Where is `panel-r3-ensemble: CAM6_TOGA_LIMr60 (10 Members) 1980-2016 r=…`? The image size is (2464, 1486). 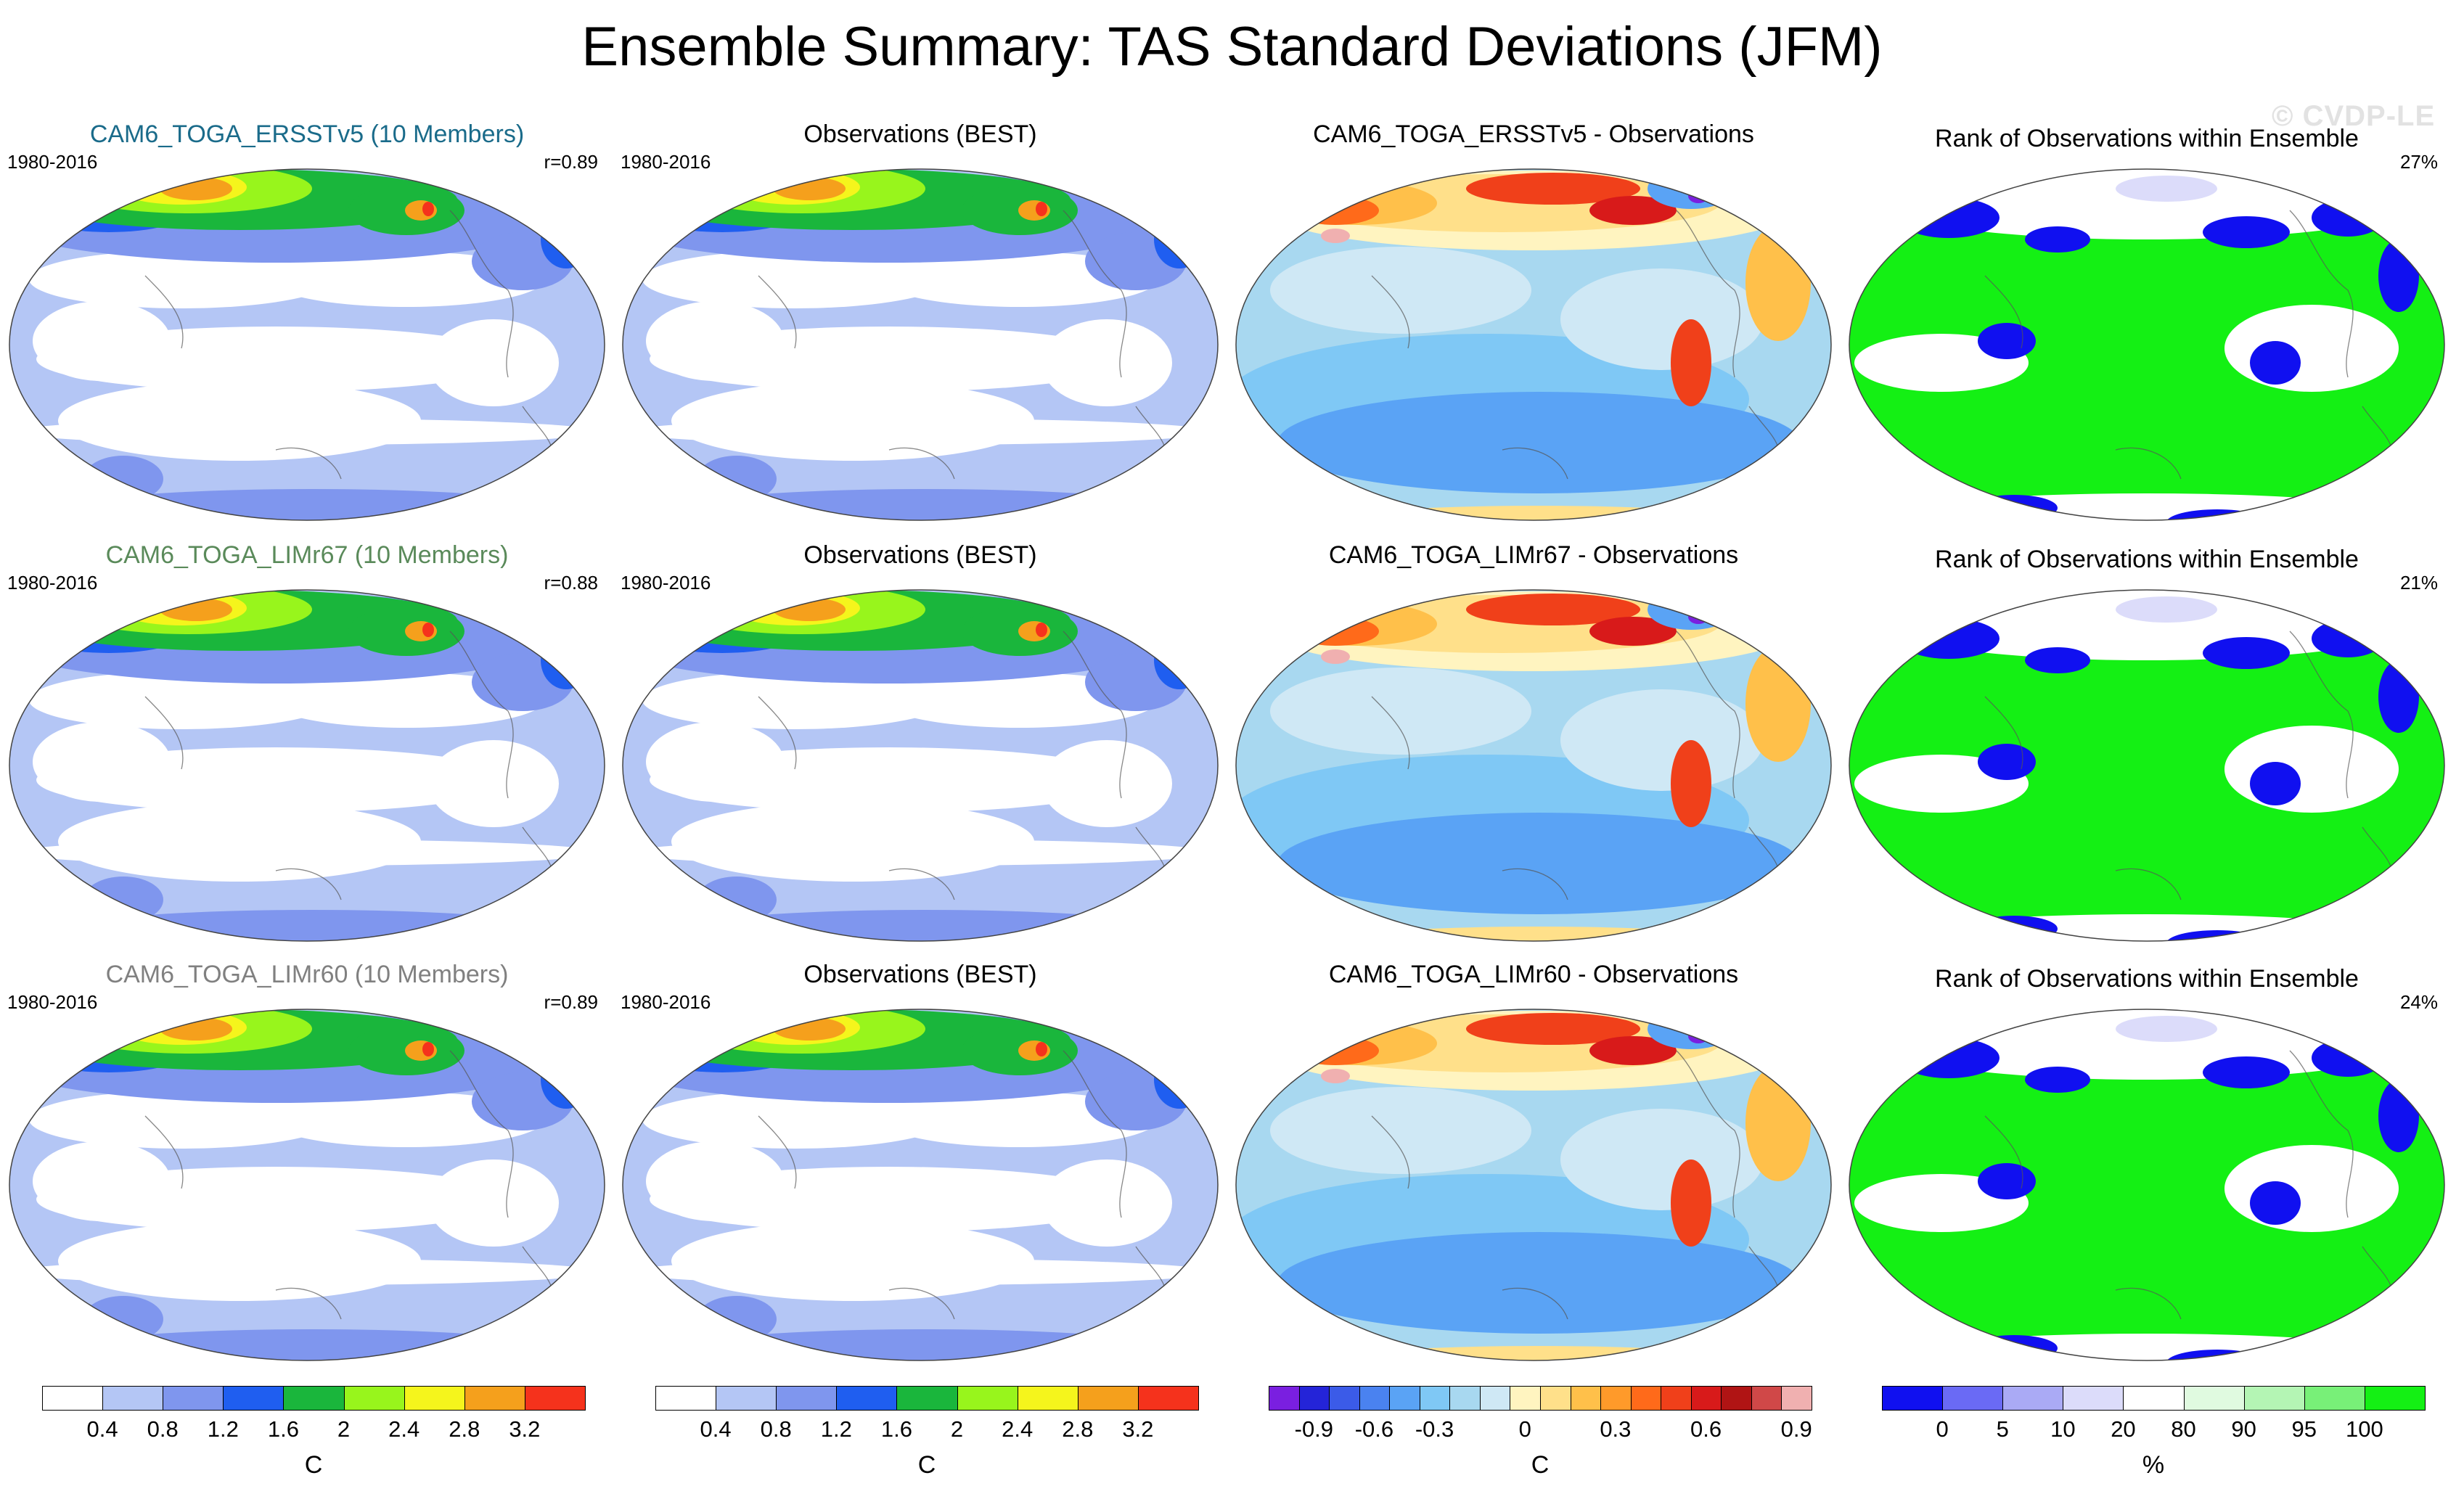
panel-r3-ensemble: CAM6_TOGA_LIMr60 (10 Members) 1980-2016 r=… is located at coordinates (307, 1151).